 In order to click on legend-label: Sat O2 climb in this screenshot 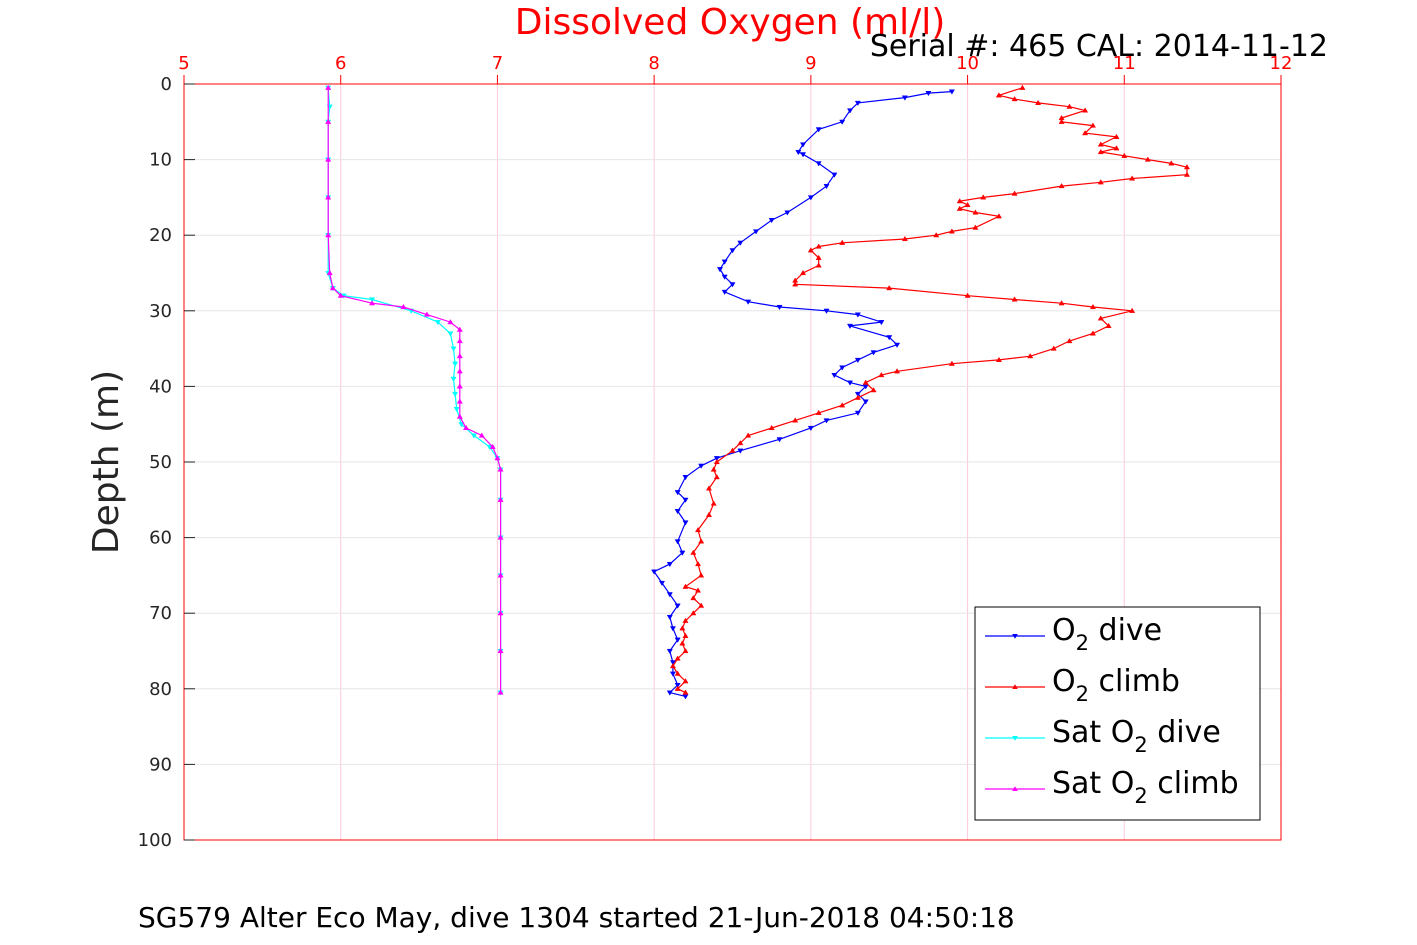, I will do `click(1145, 787)`.